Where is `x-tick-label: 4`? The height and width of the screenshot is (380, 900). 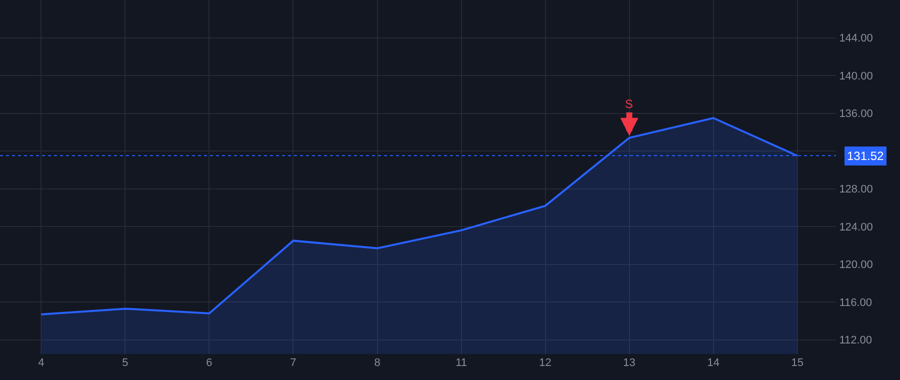
x-tick-label: 4 is located at coordinates (41, 363).